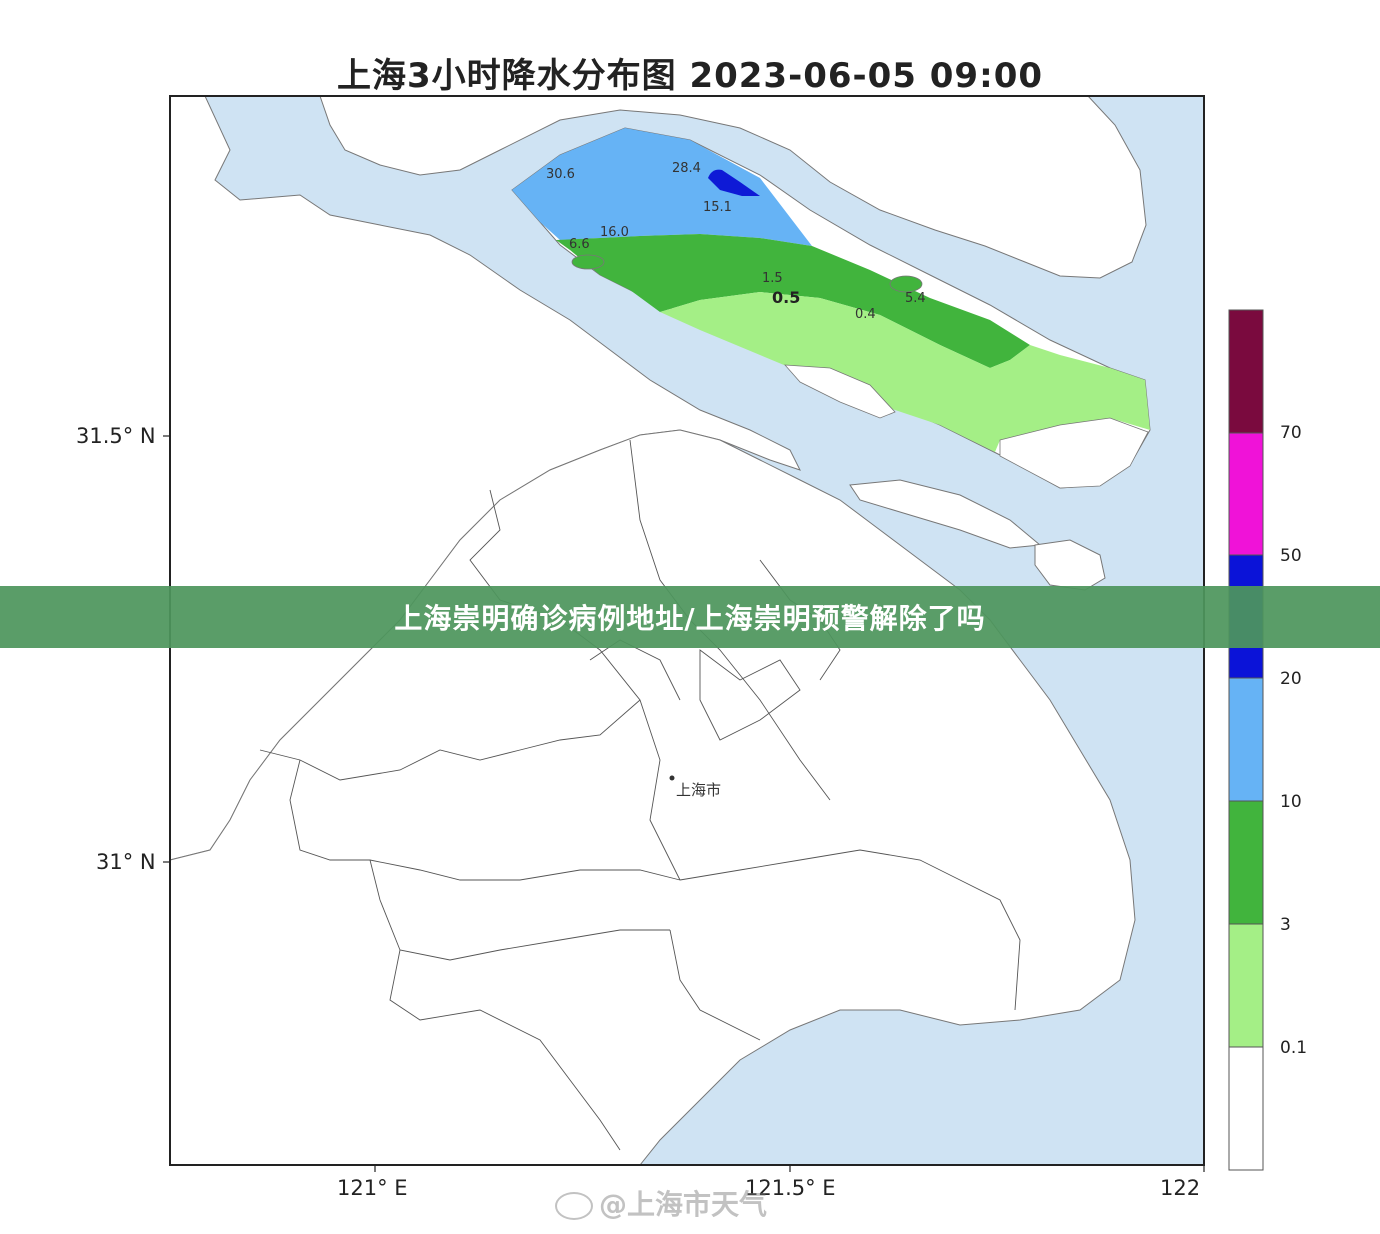  I want to click on lat-label: 31.5° N, so click(116, 436).